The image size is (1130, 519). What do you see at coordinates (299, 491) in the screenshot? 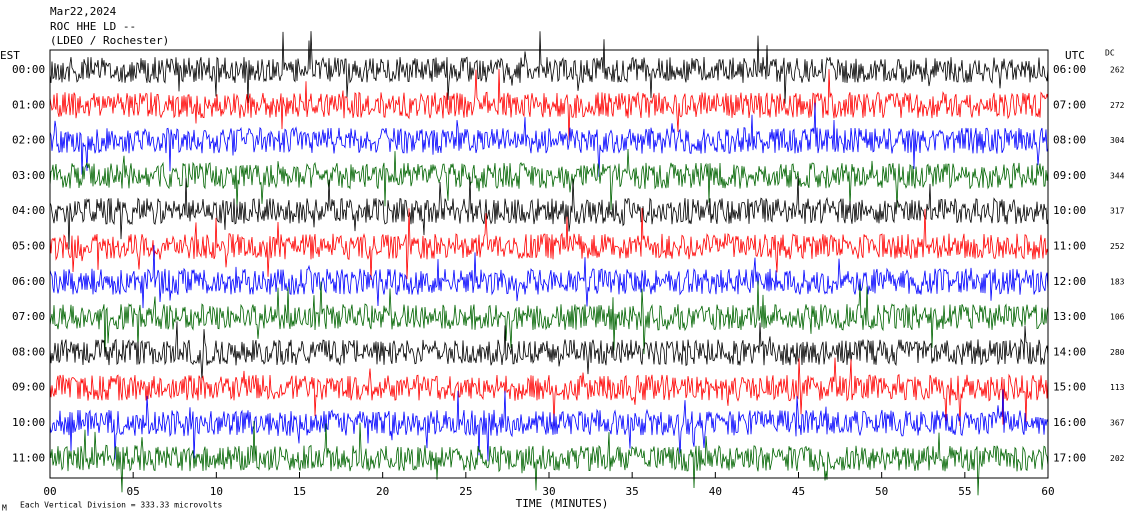
I see `x-tick-label: 15` at bounding box center [299, 491].